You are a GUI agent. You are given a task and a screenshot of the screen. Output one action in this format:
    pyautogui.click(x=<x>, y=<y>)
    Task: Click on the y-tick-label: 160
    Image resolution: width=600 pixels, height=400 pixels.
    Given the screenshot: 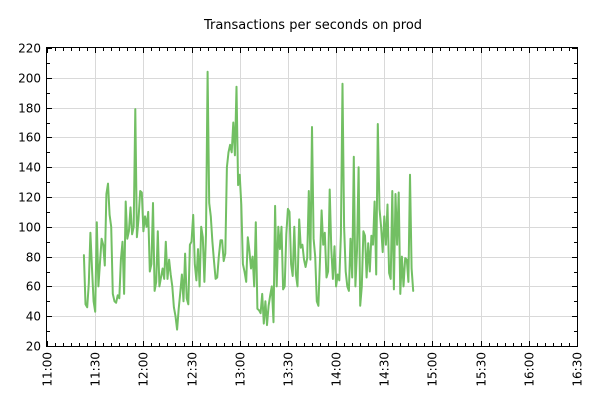 What is the action you would take?
    pyautogui.click(x=29, y=138)
    